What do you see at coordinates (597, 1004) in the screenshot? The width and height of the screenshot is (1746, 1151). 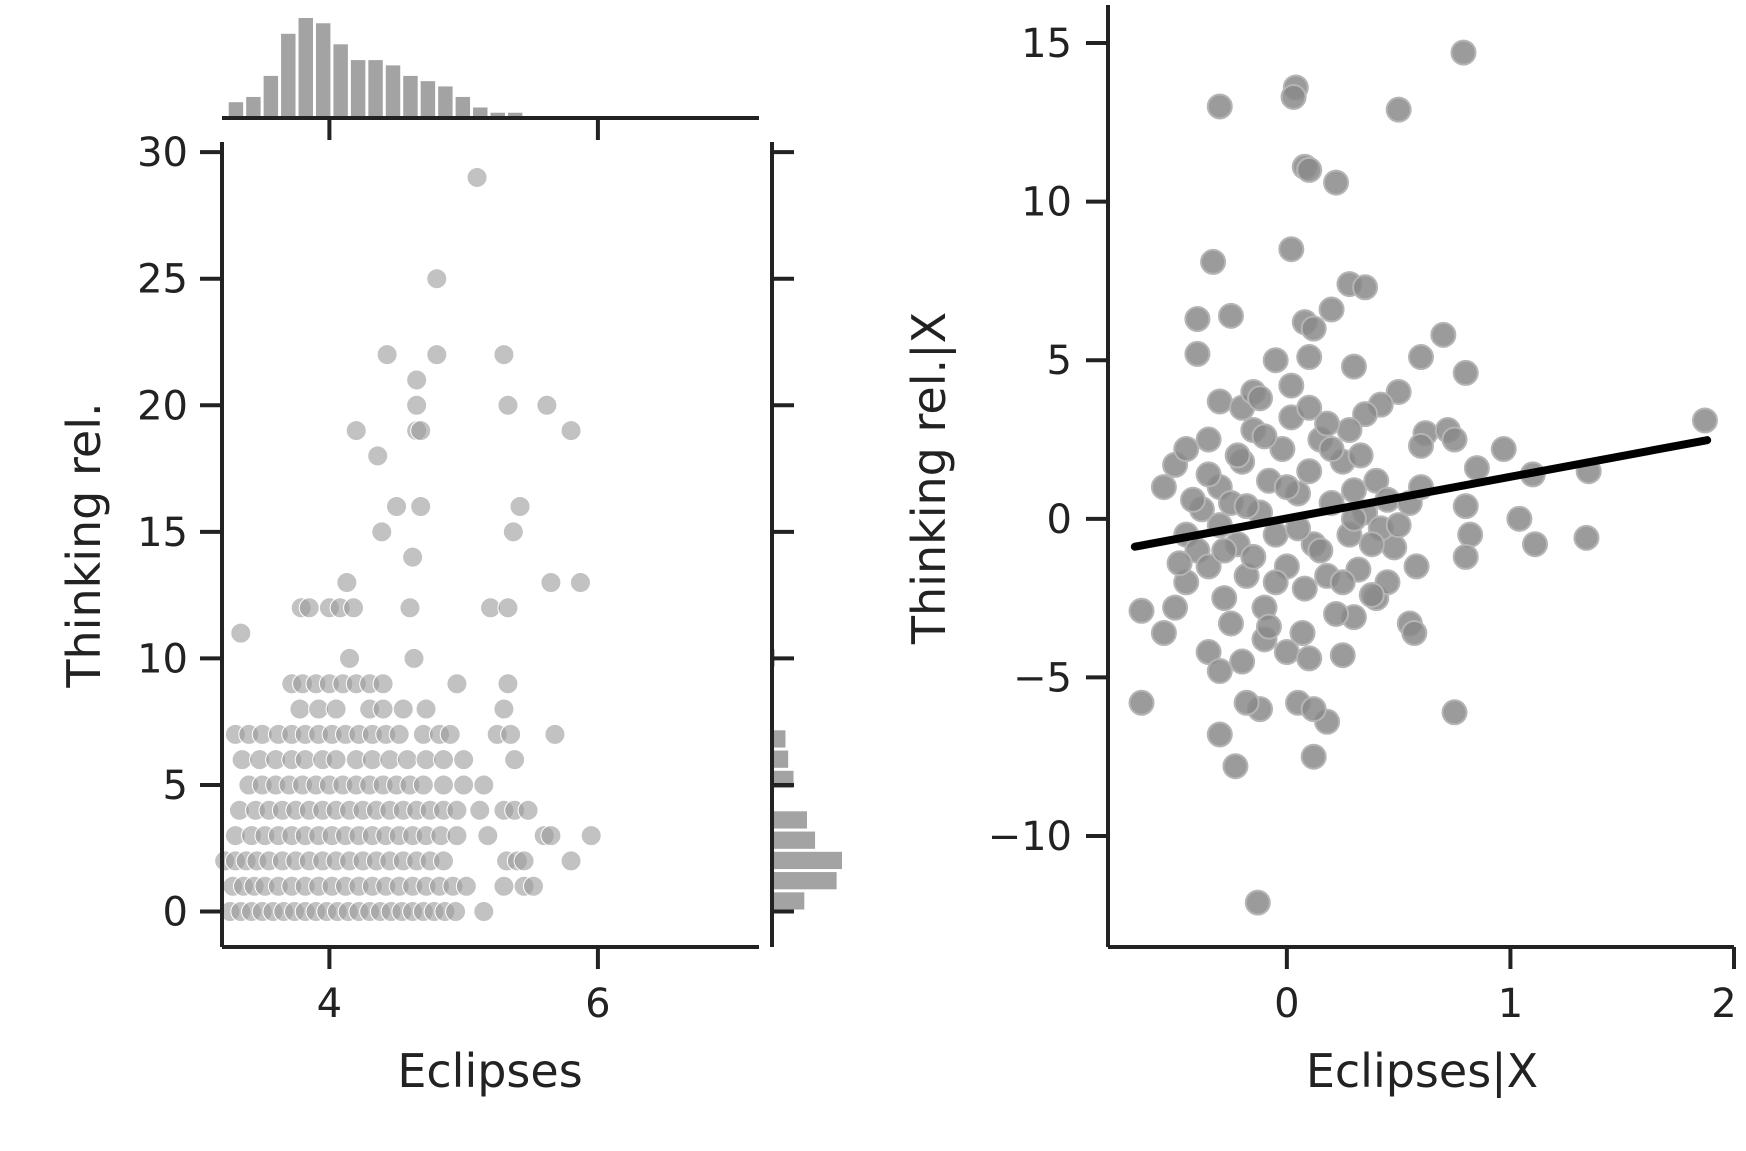 I see `x-tick-label: 6` at bounding box center [597, 1004].